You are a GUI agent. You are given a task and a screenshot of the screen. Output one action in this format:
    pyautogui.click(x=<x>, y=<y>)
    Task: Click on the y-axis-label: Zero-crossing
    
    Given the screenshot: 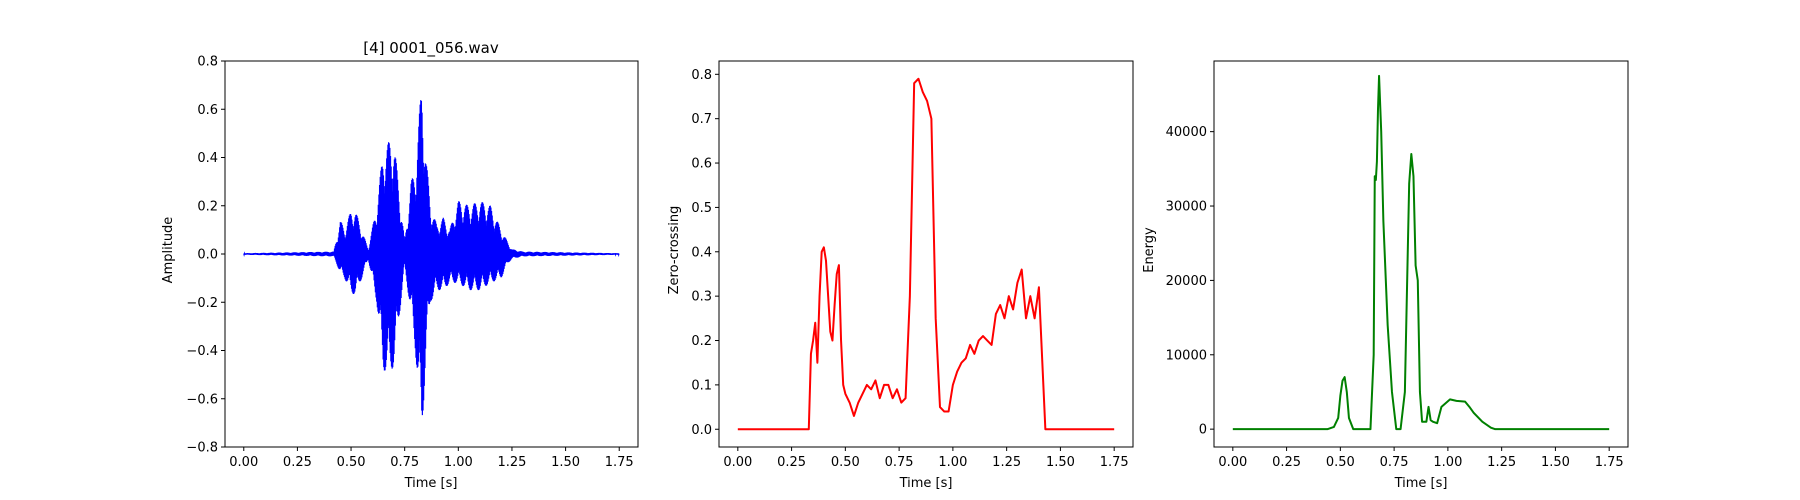 What is the action you would take?
    pyautogui.click(x=674, y=250)
    